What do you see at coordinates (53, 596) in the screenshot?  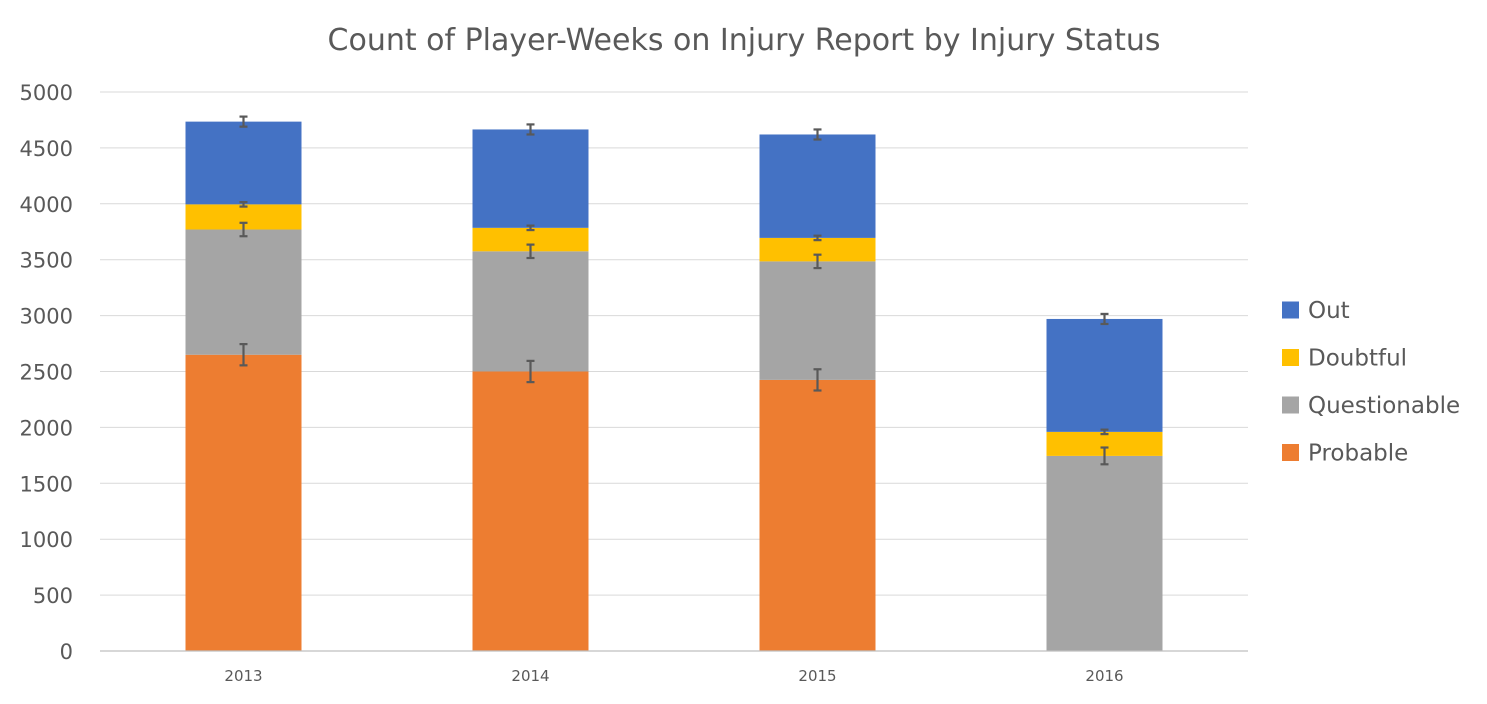 I see `y-tick-label: 500` at bounding box center [53, 596].